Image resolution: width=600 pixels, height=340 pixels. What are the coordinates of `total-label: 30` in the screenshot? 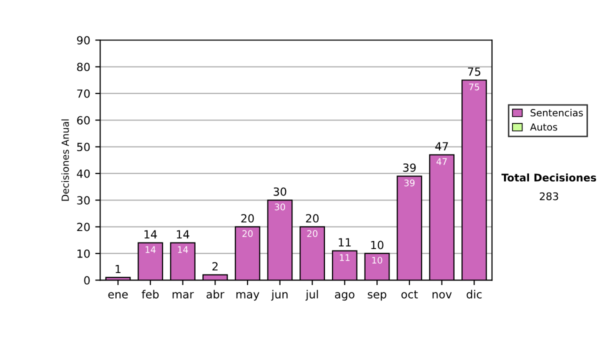 It's located at (280, 191).